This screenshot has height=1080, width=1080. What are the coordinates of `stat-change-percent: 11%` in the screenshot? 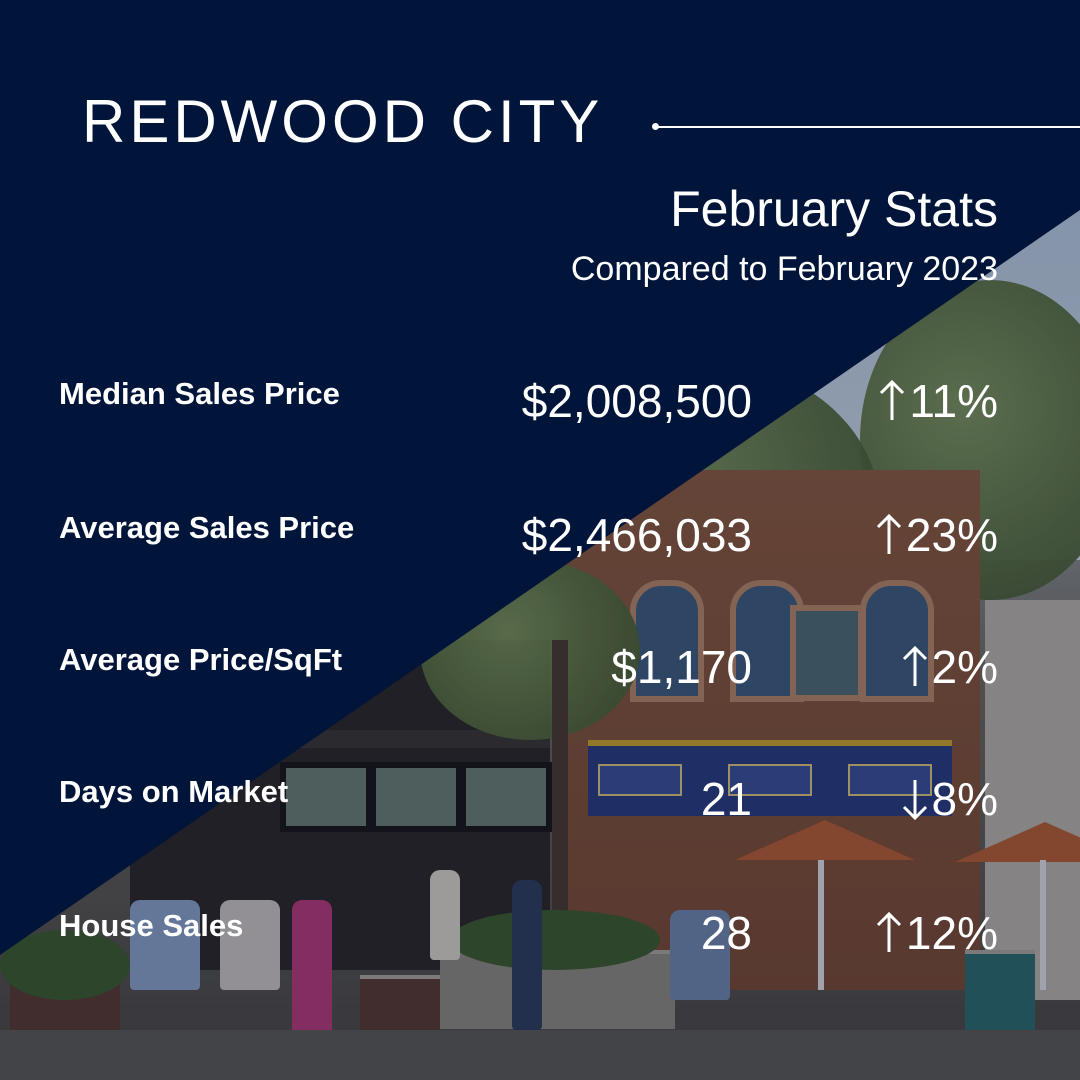 It's located at (953, 401).